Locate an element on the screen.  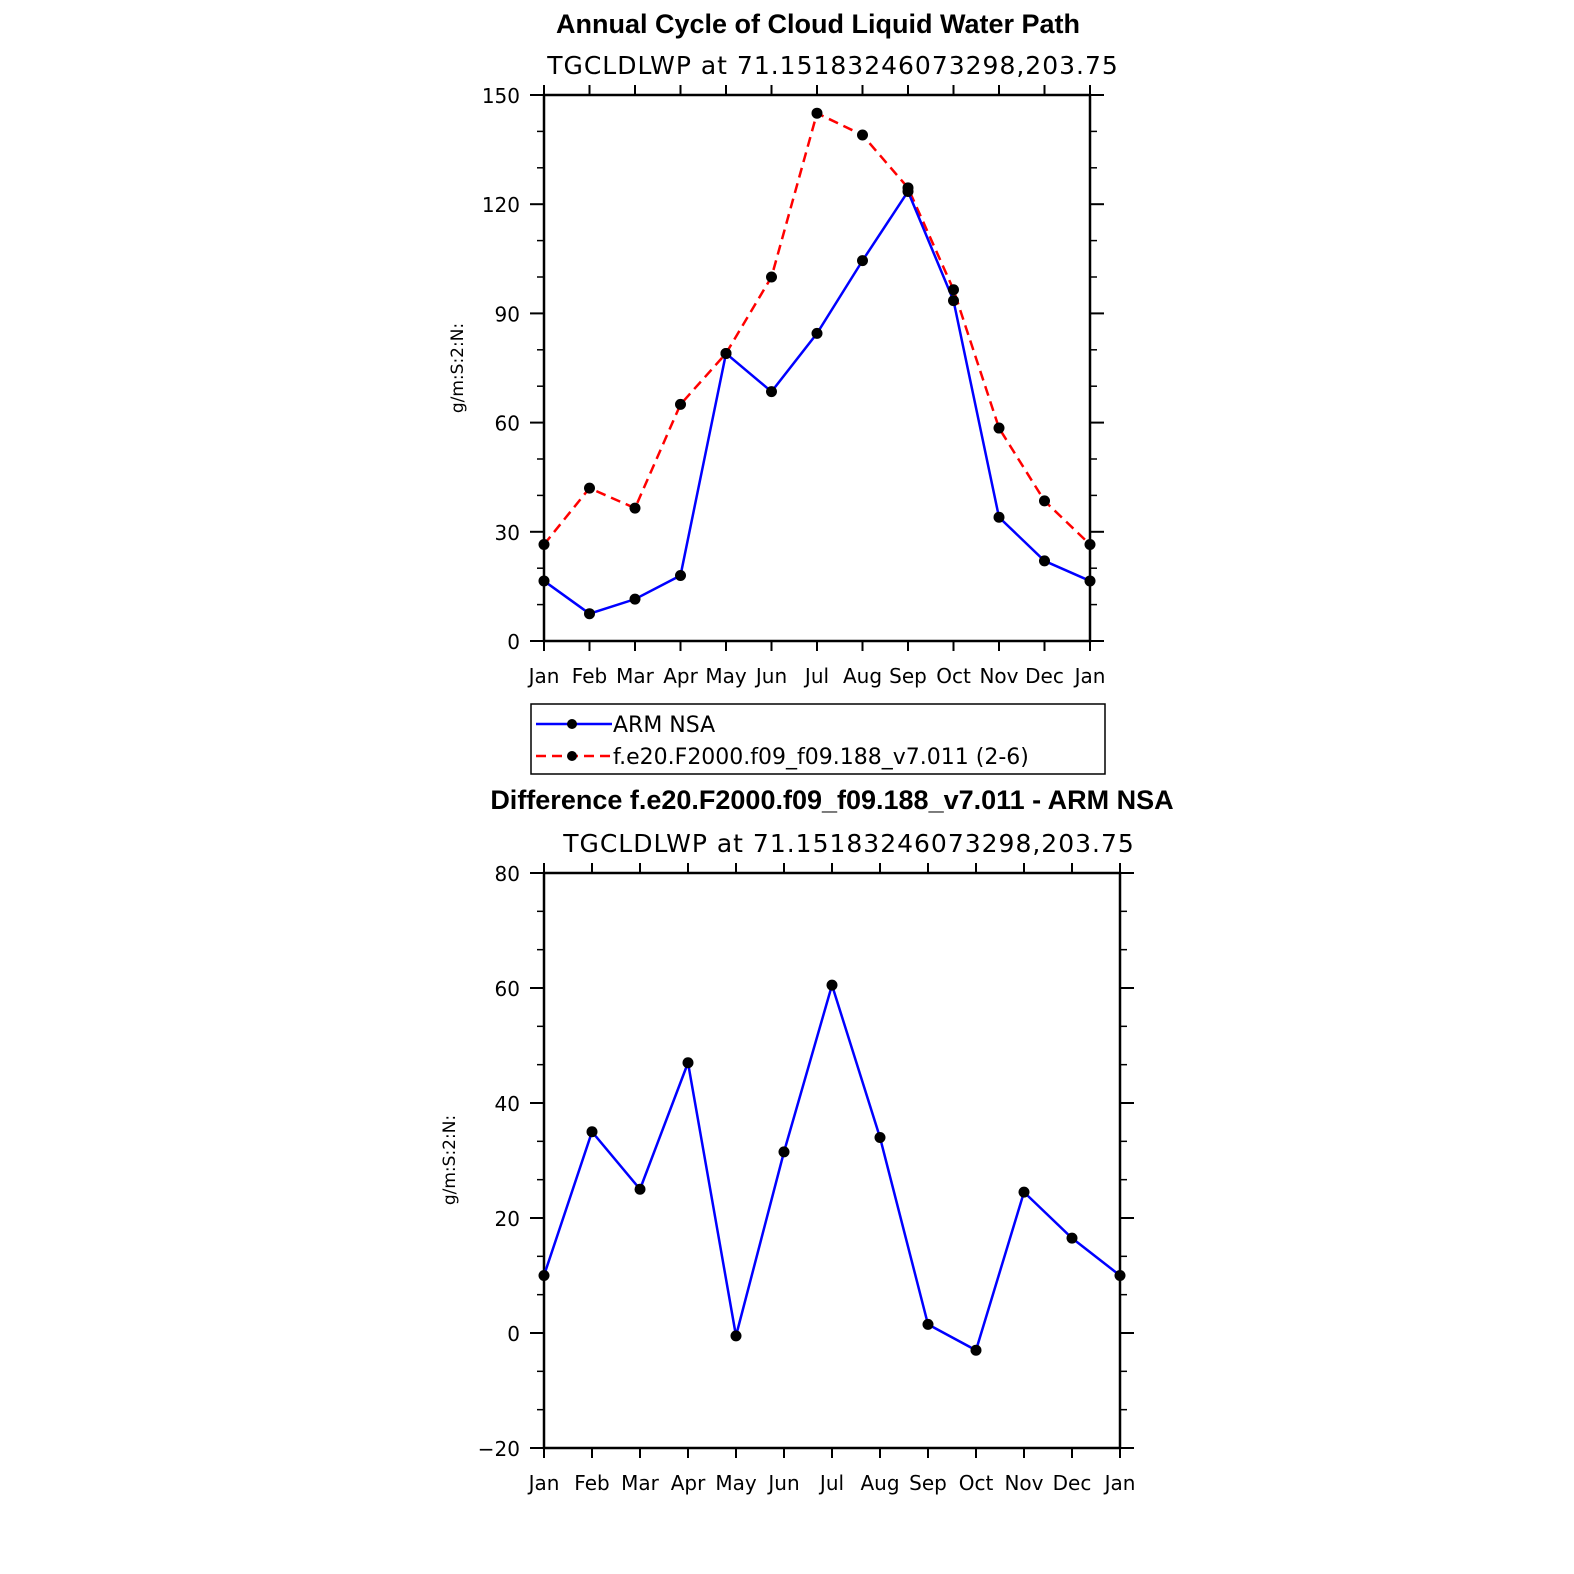
chart1-ytick-label: 60 is located at coordinates (507, 424).